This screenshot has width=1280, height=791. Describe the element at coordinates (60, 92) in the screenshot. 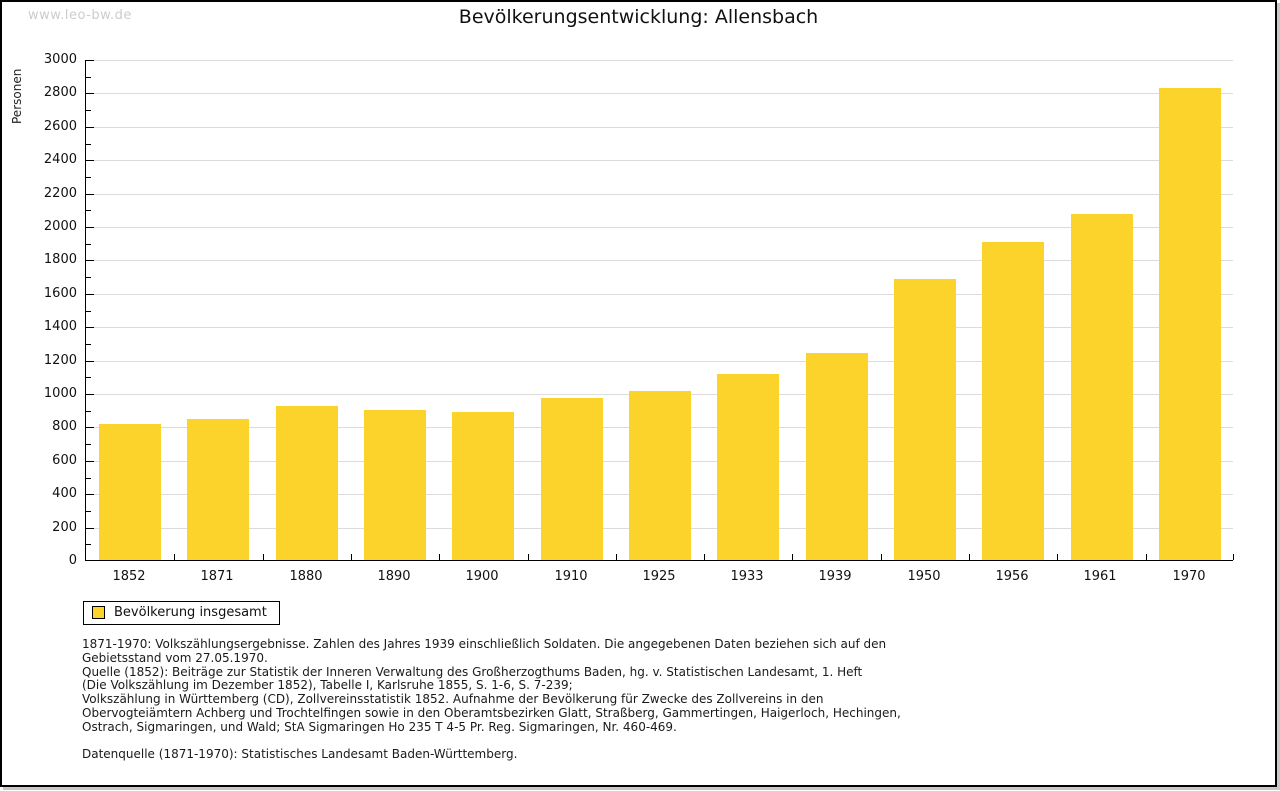

I see `y-tick-label-2800: 2800` at that location.